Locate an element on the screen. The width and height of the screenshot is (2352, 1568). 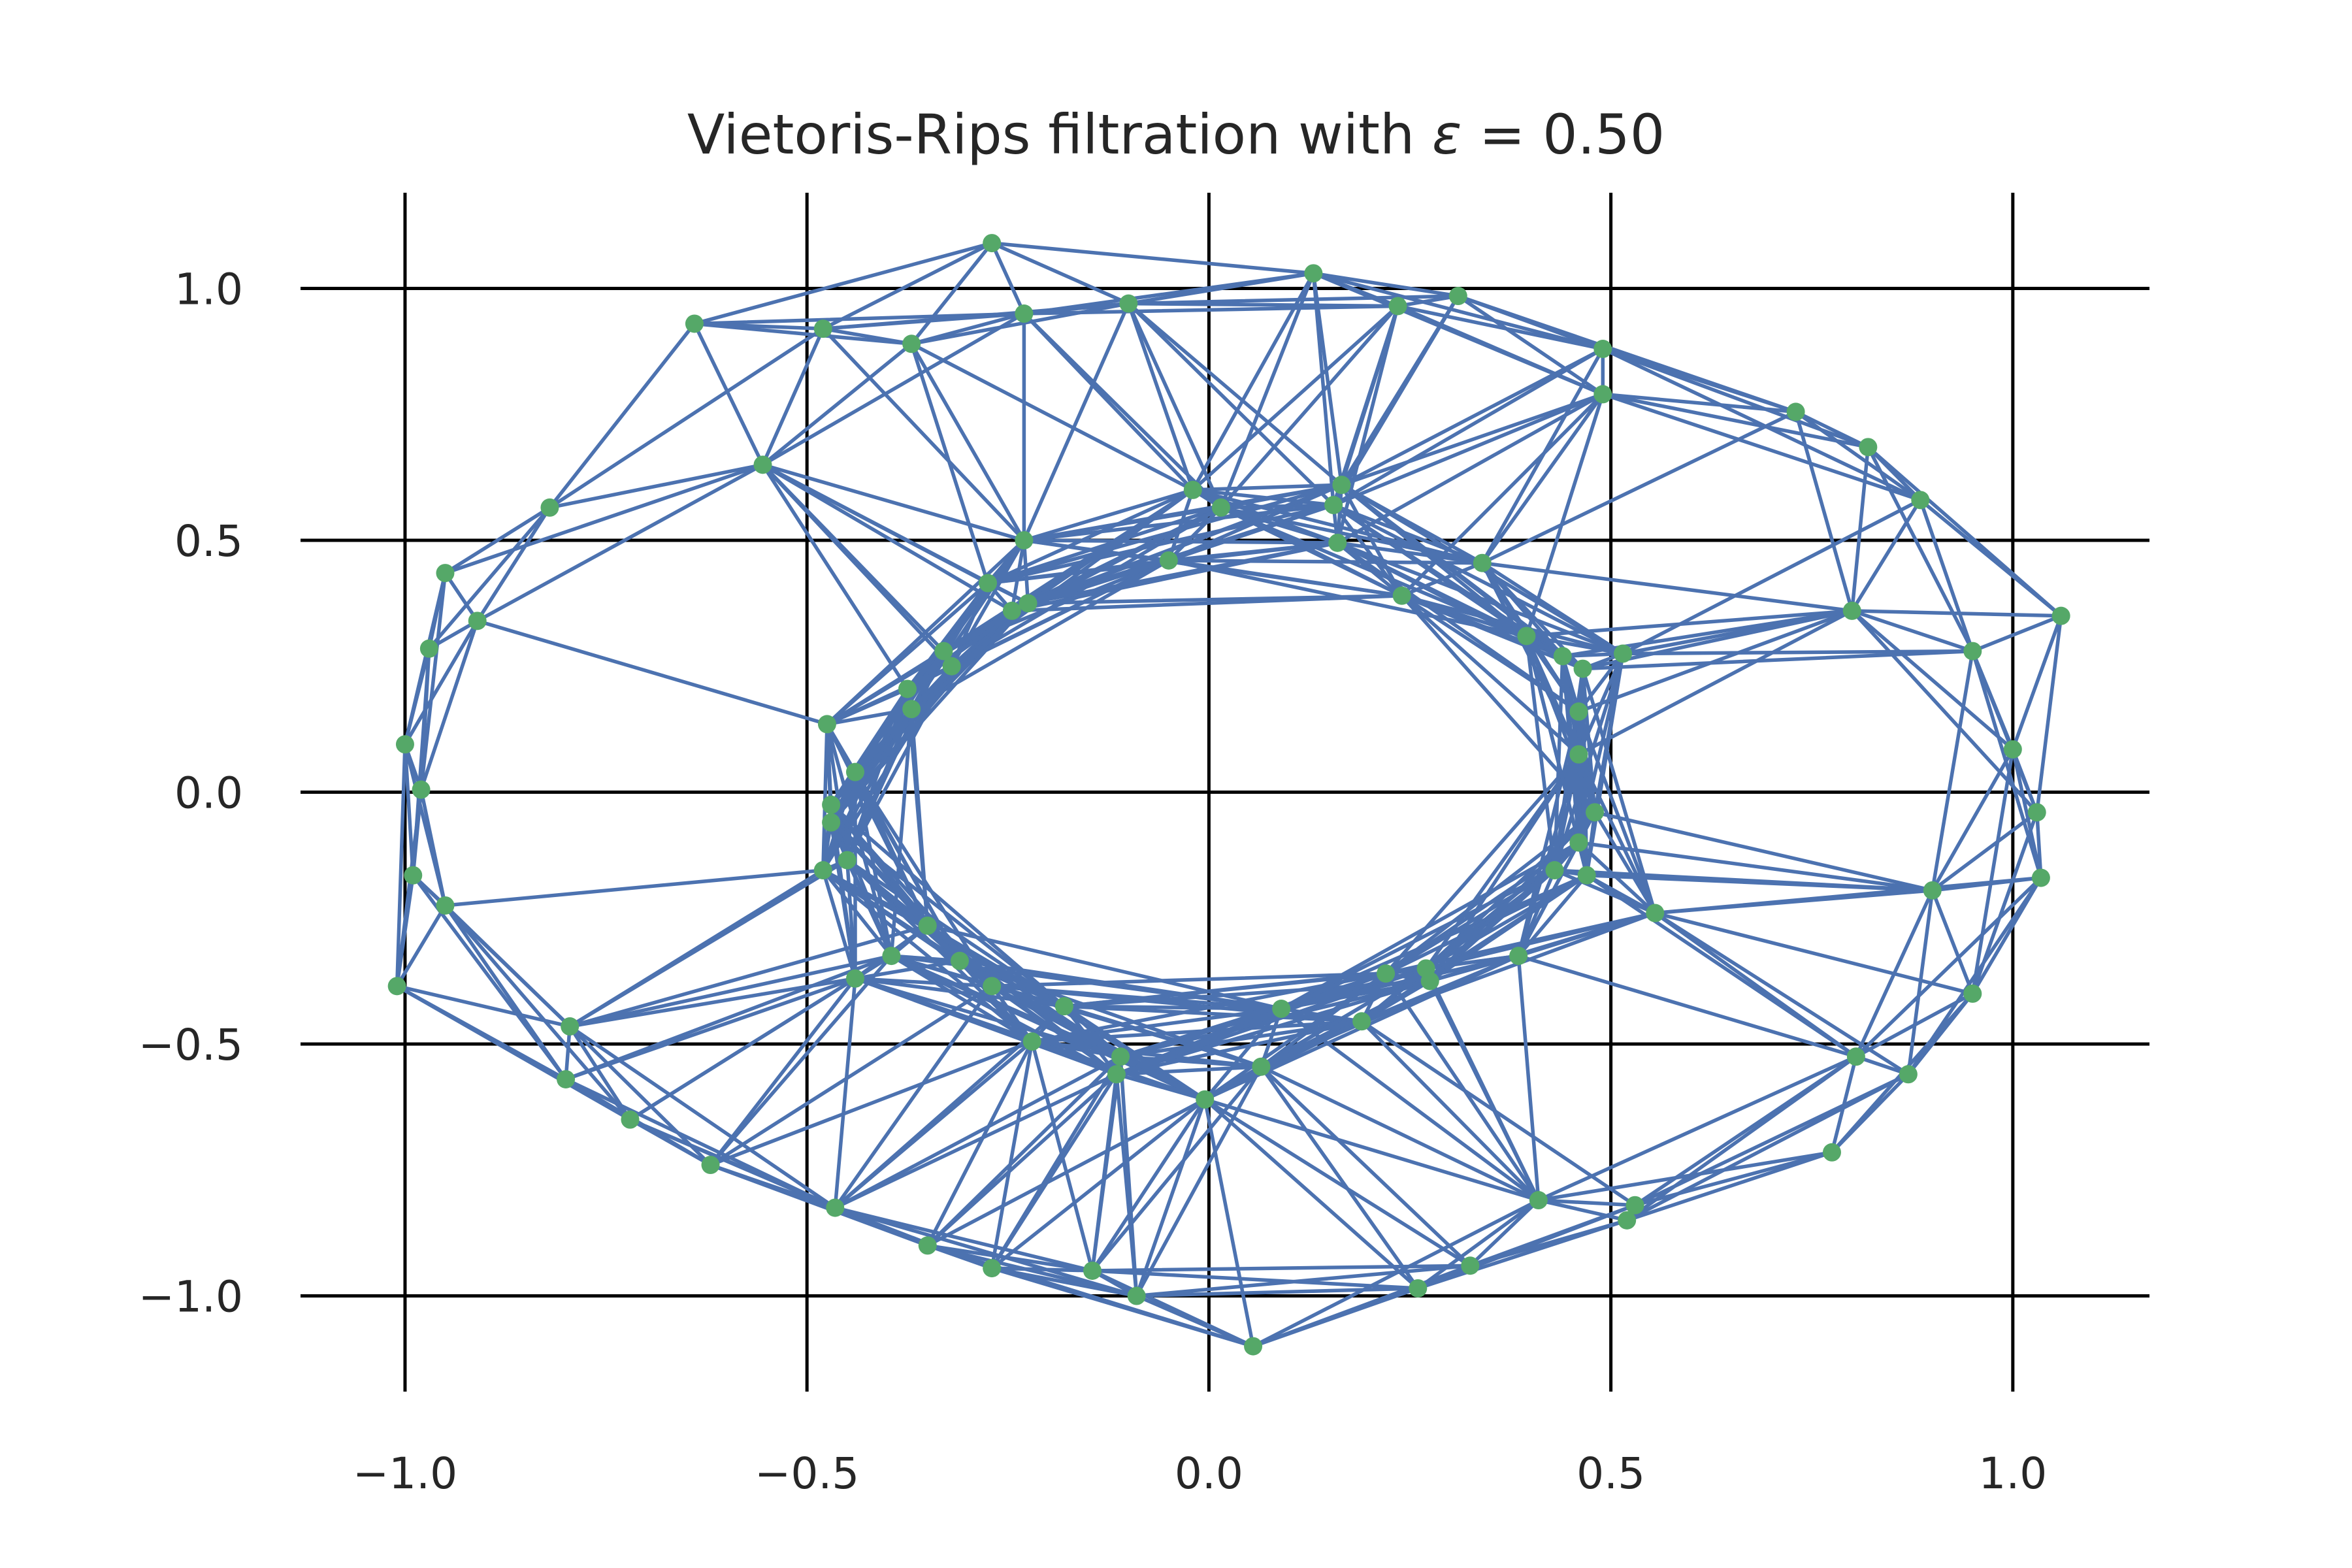
y-tick-label-4: −1.0 is located at coordinates (191, 1297).